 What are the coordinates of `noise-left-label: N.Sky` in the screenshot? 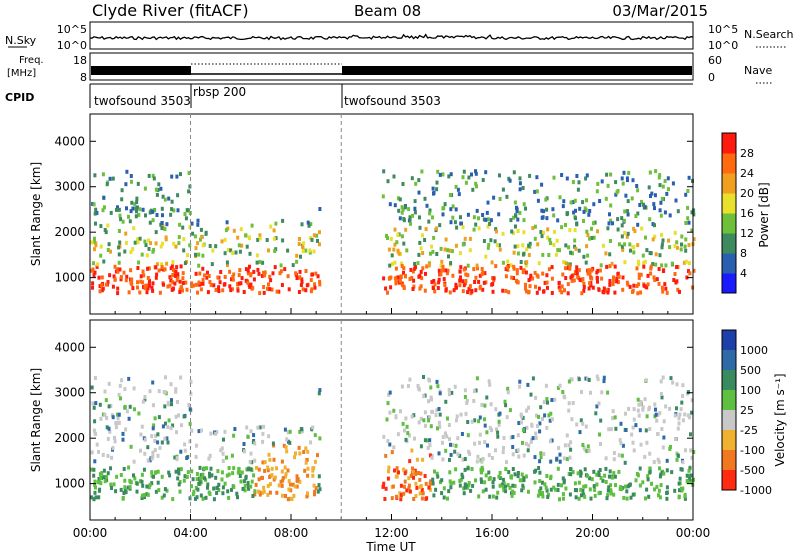 It's located at (21, 40).